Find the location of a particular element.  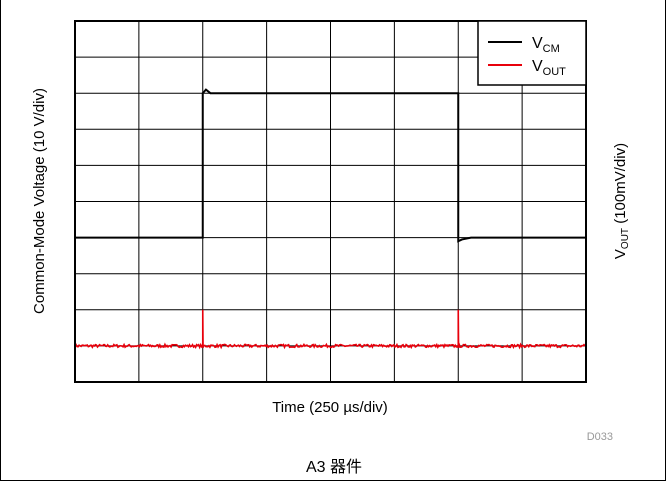

legend: VCM VOUT is located at coordinates (532, 53).